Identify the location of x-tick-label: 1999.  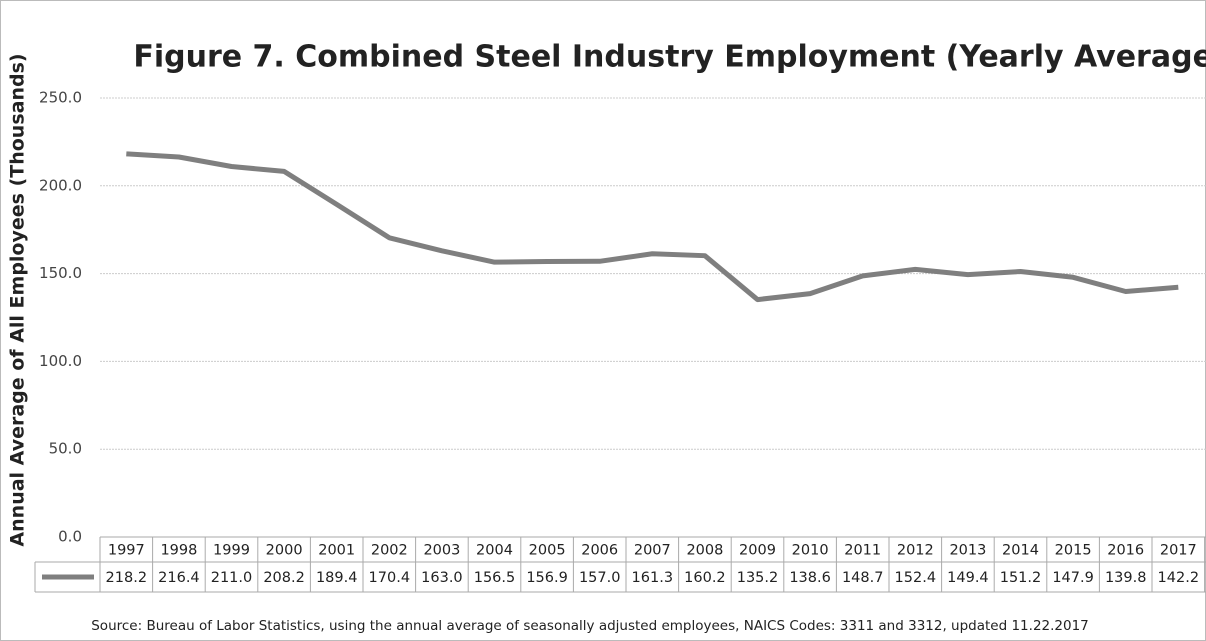
(231, 551).